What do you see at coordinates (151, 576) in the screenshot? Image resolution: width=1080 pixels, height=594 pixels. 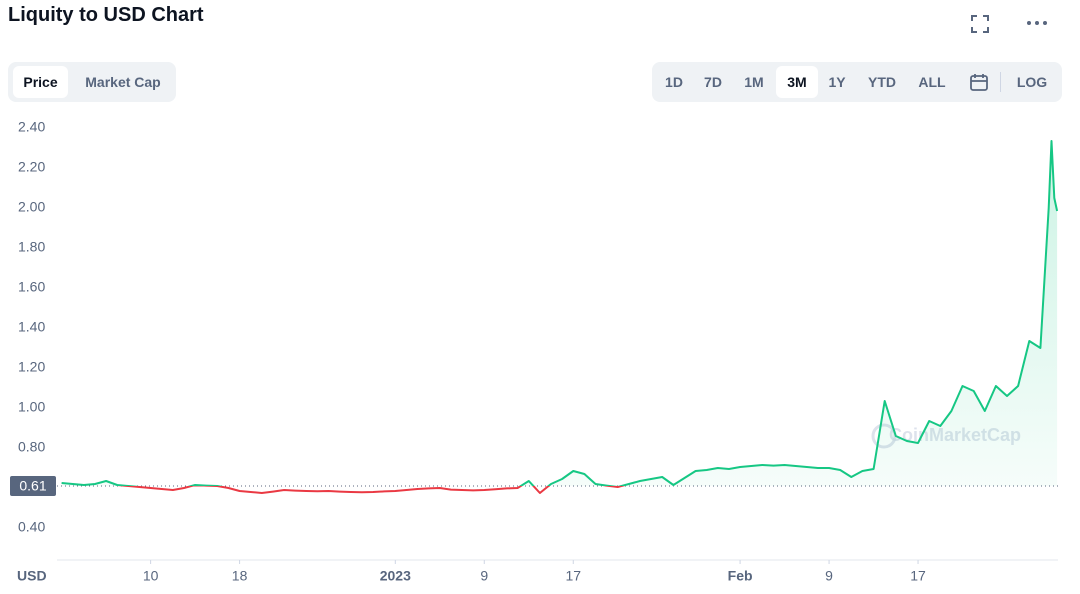 I see `x-tick-label: 10` at bounding box center [151, 576].